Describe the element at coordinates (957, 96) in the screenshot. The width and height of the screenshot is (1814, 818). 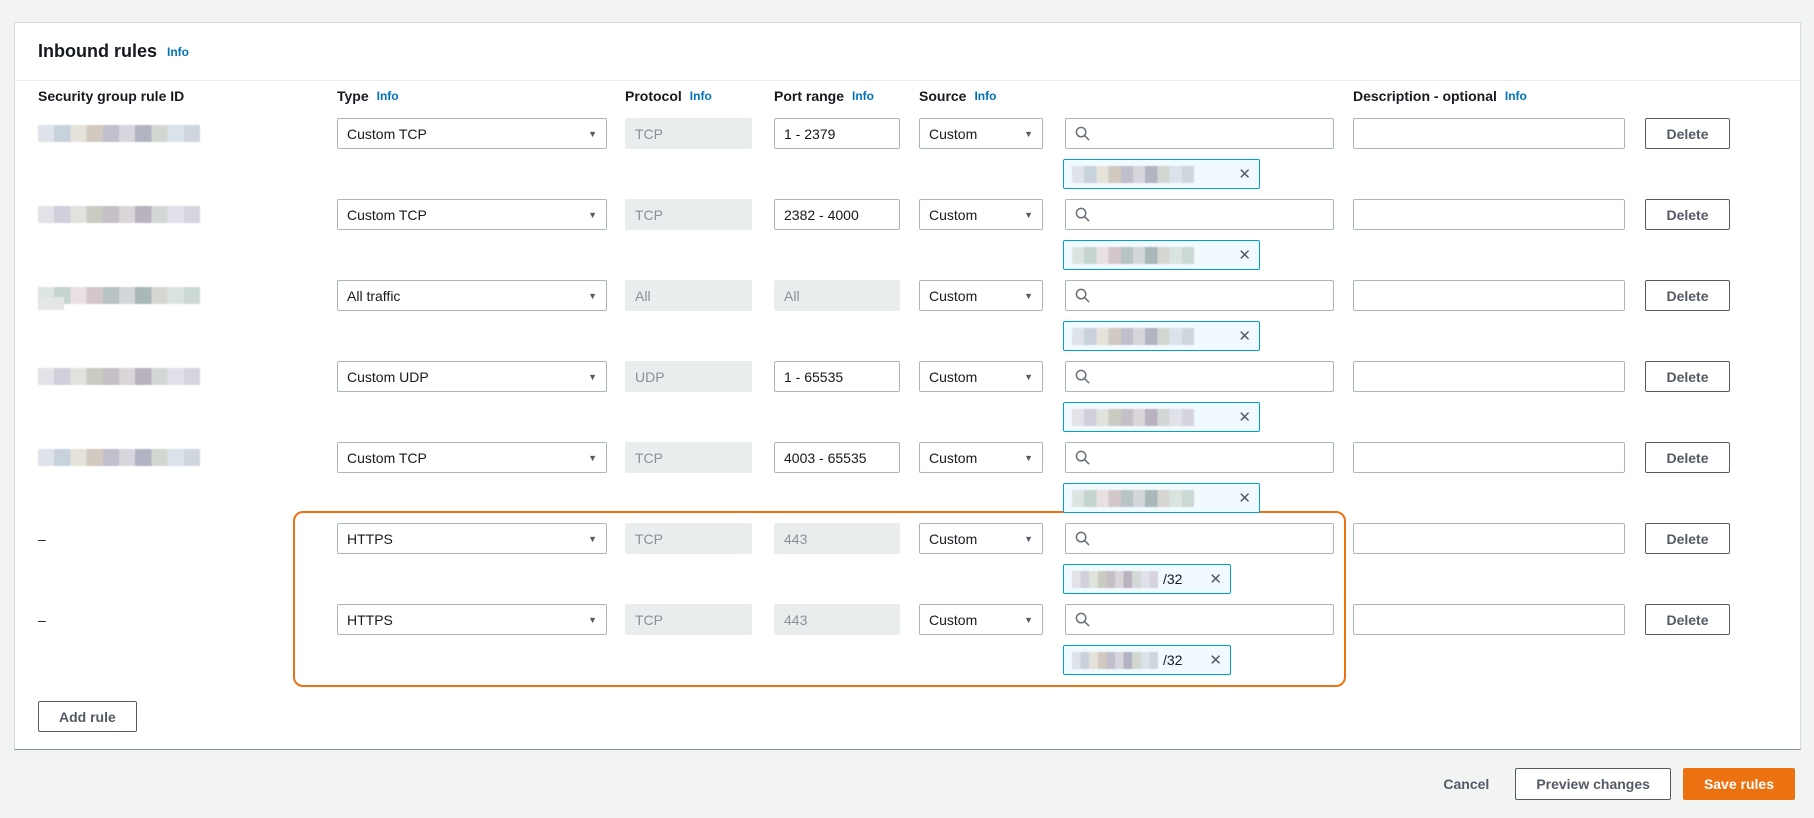
I see `column-header-source: Source Info` at that location.